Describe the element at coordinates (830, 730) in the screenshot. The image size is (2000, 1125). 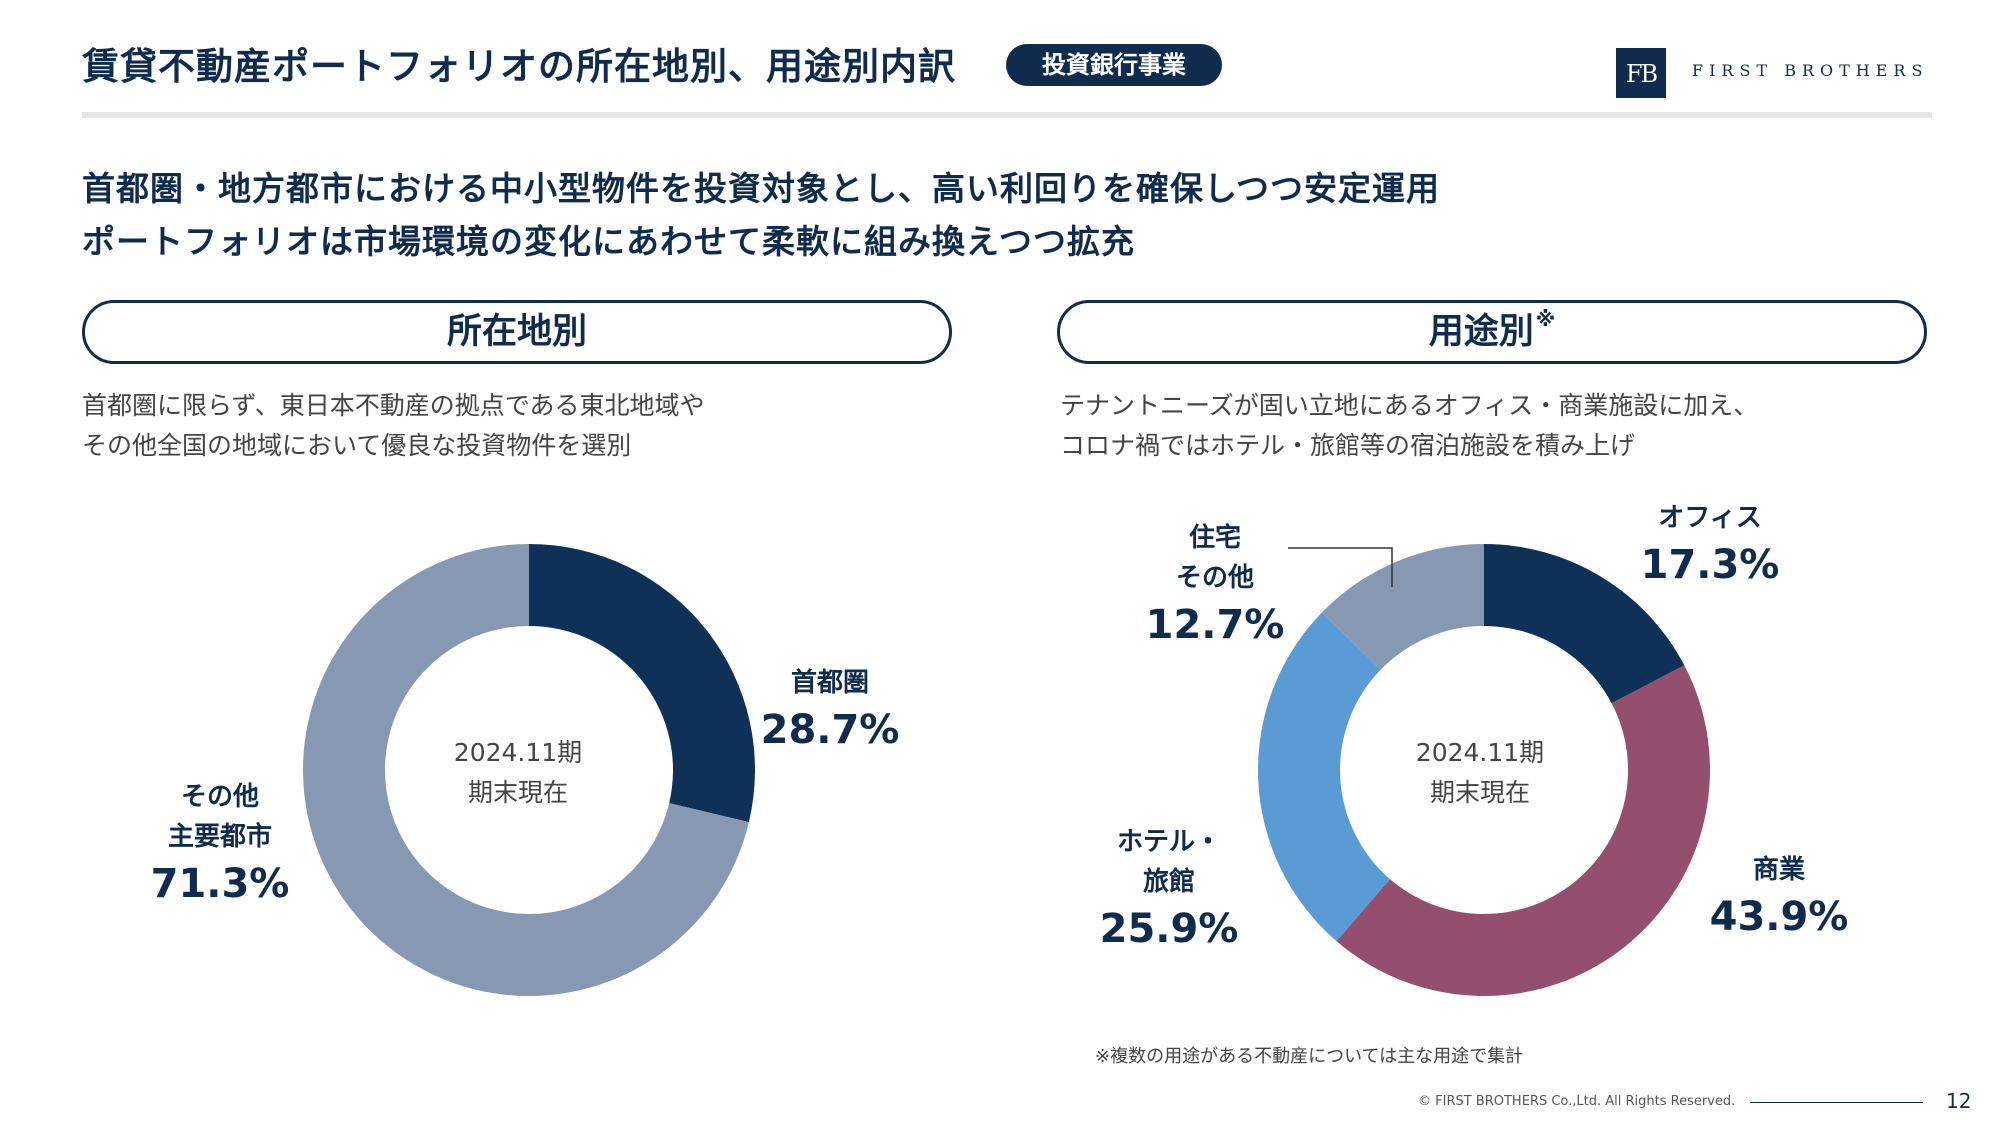
I see `slice-tokyo-area-value: 28.7%` at that location.